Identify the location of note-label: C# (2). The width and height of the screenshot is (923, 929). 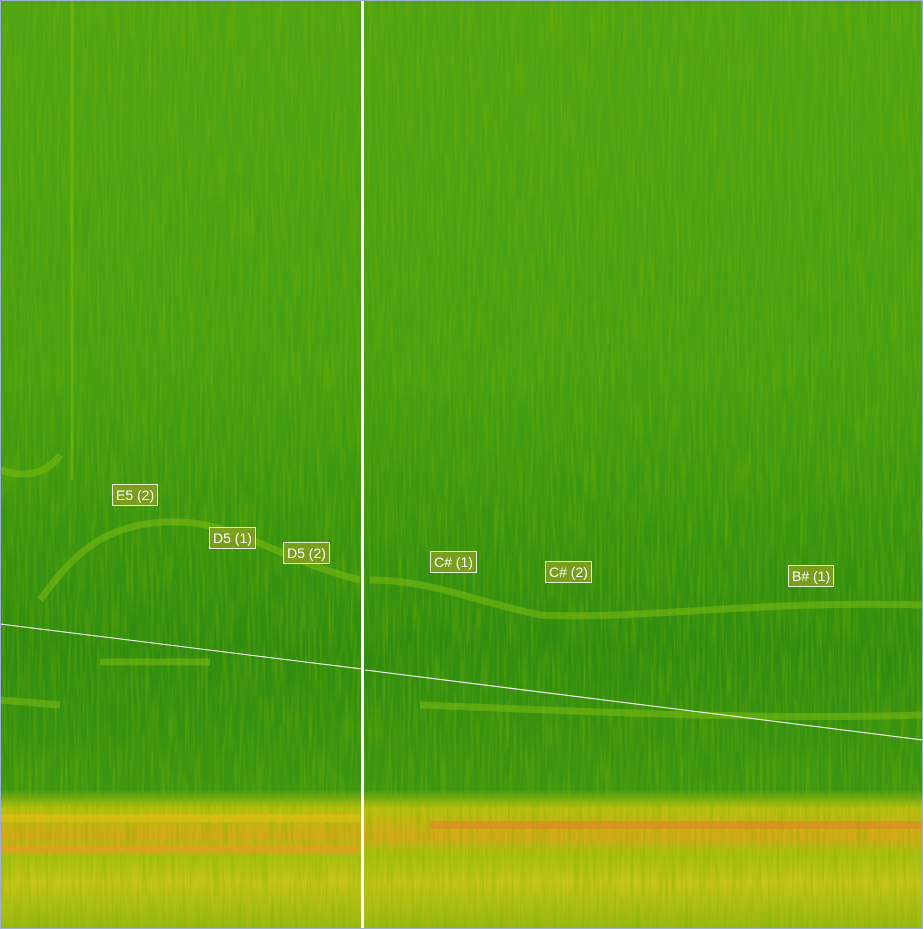
(568, 572).